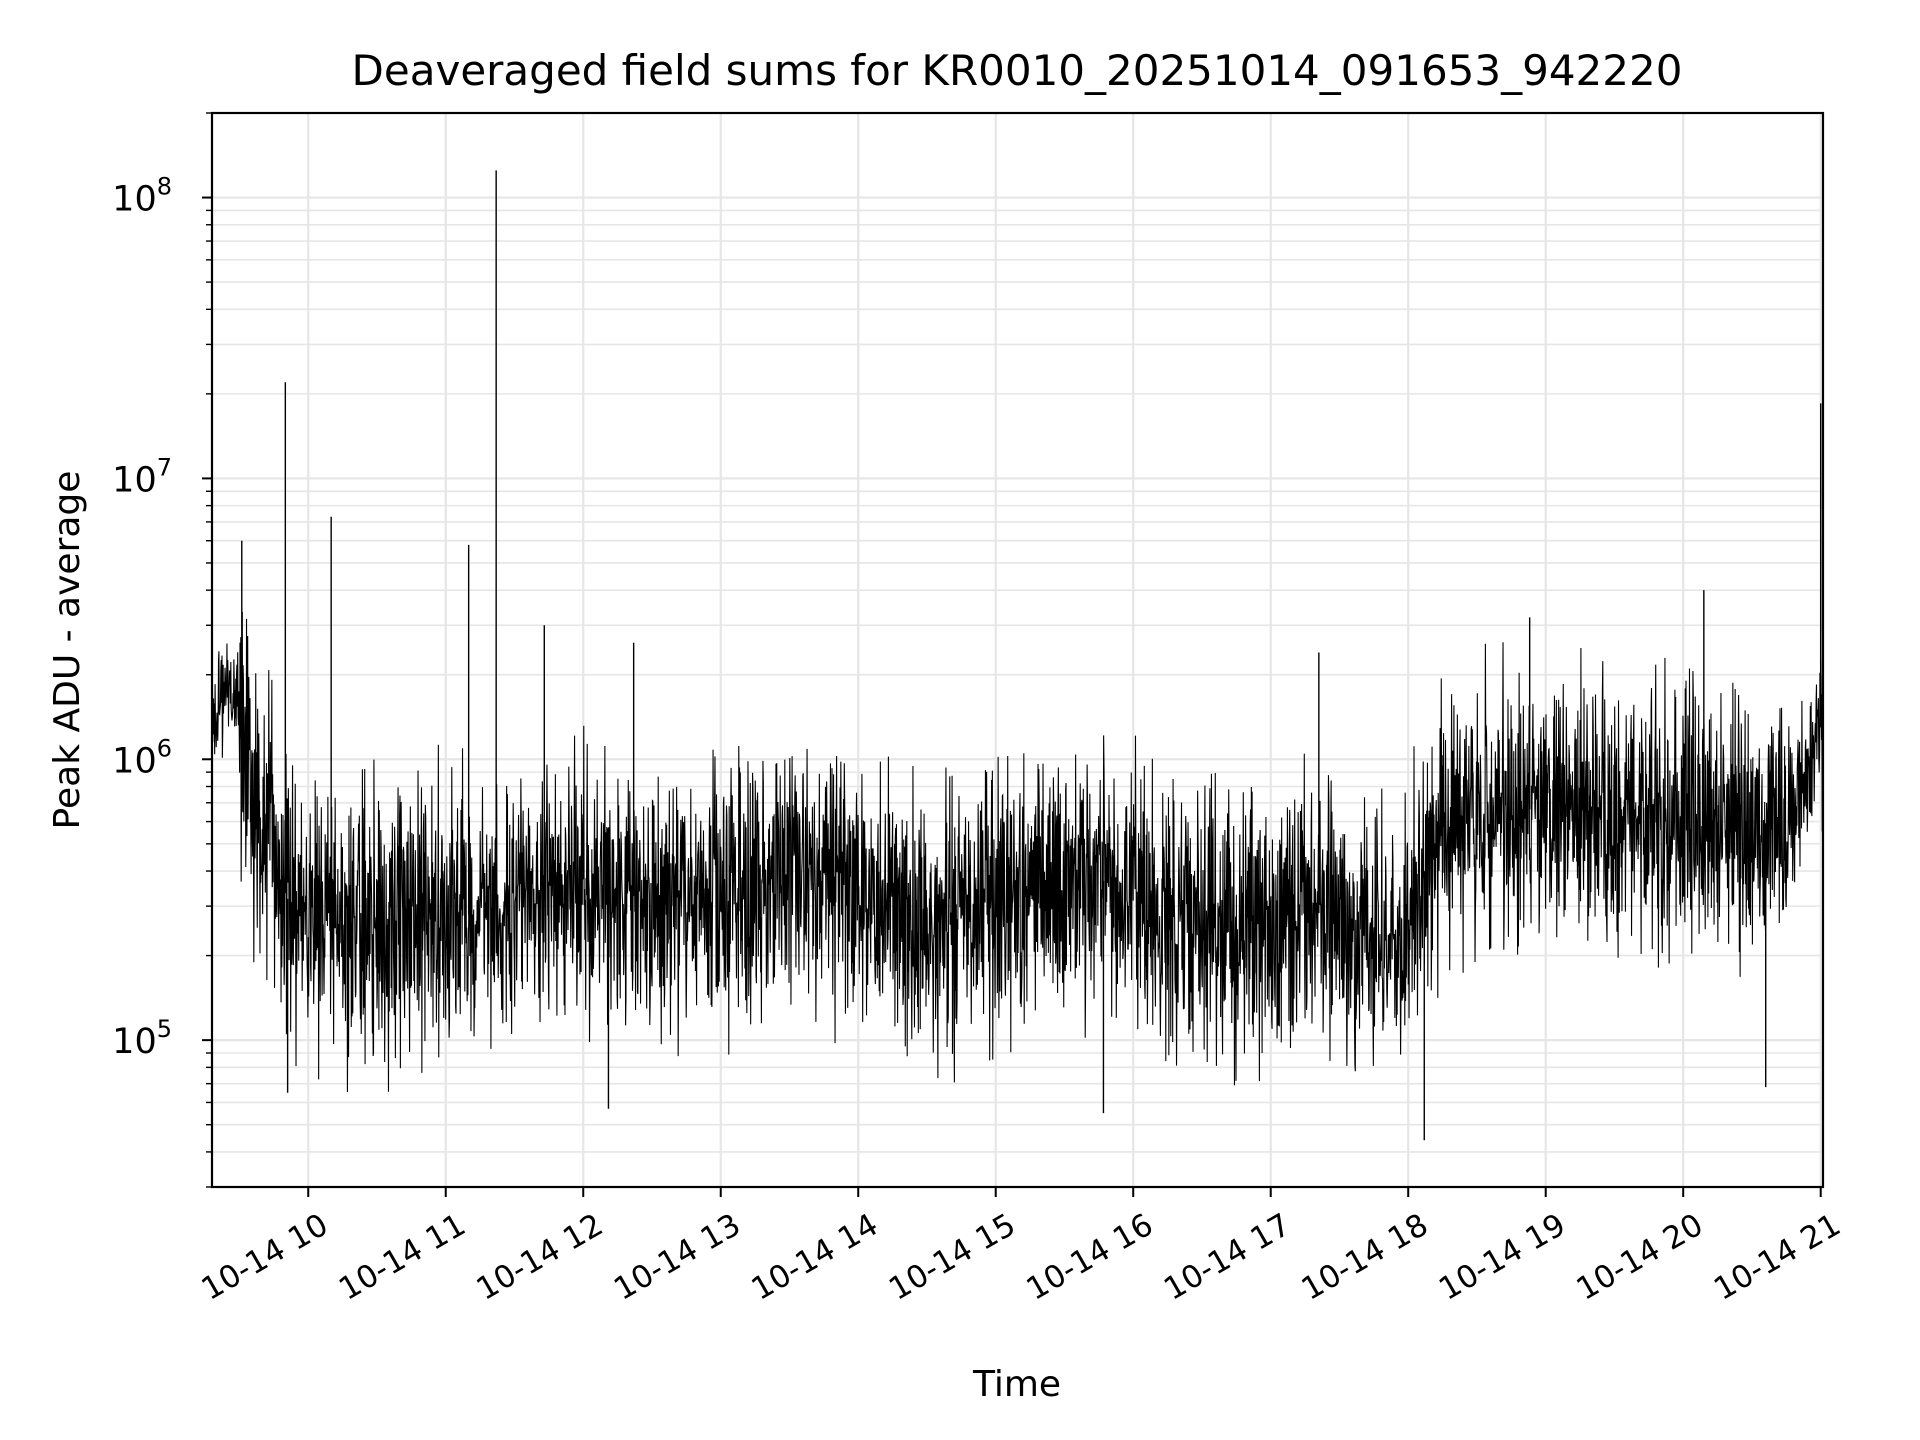  I want to click on x-axis-label: Time, so click(1016, 1384).